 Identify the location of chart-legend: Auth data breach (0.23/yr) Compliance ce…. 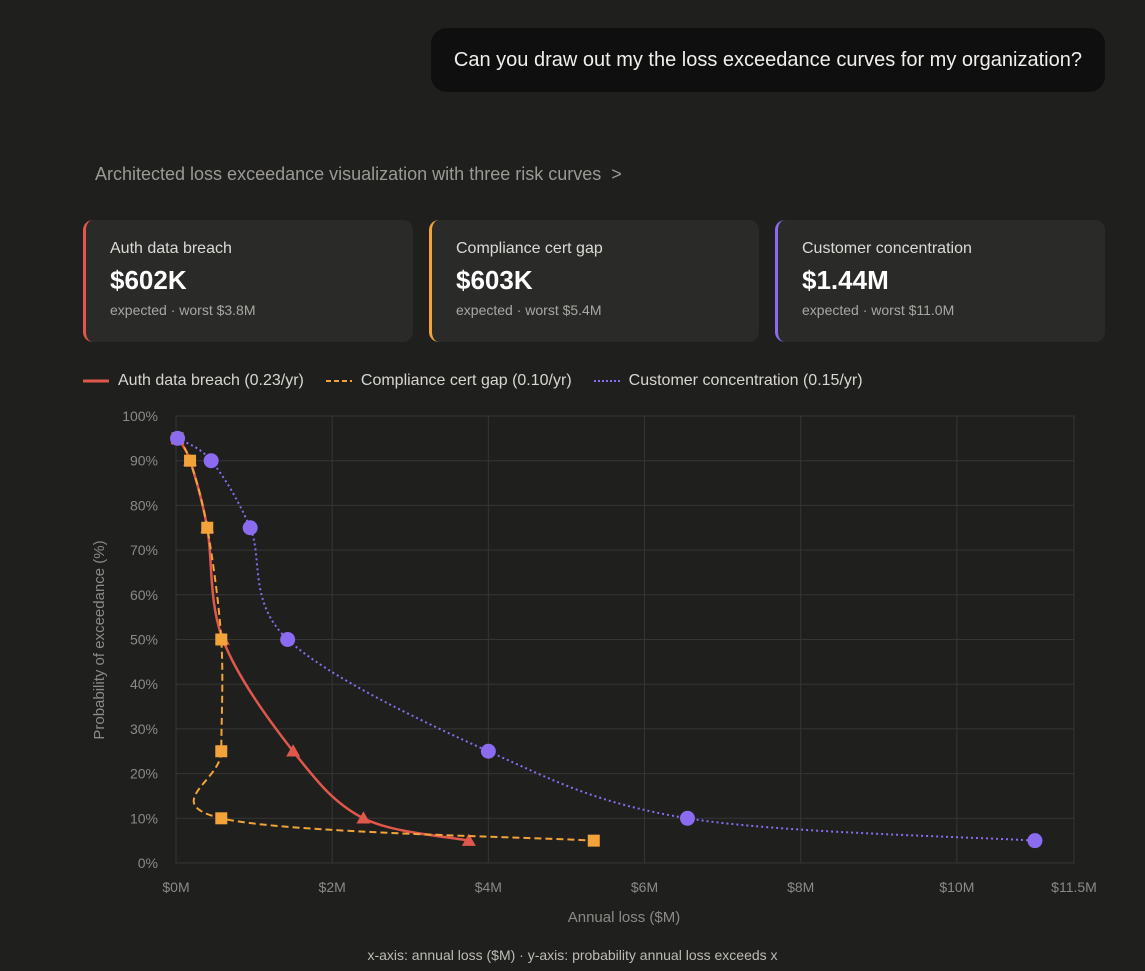
(473, 381).